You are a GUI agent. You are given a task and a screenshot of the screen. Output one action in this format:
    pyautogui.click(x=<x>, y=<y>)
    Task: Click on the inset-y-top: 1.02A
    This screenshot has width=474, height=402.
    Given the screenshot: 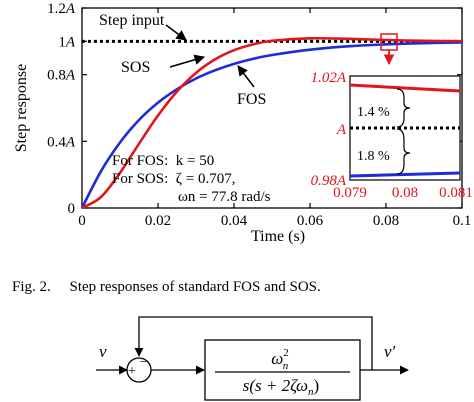 What is the action you would take?
    pyautogui.click(x=329, y=78)
    